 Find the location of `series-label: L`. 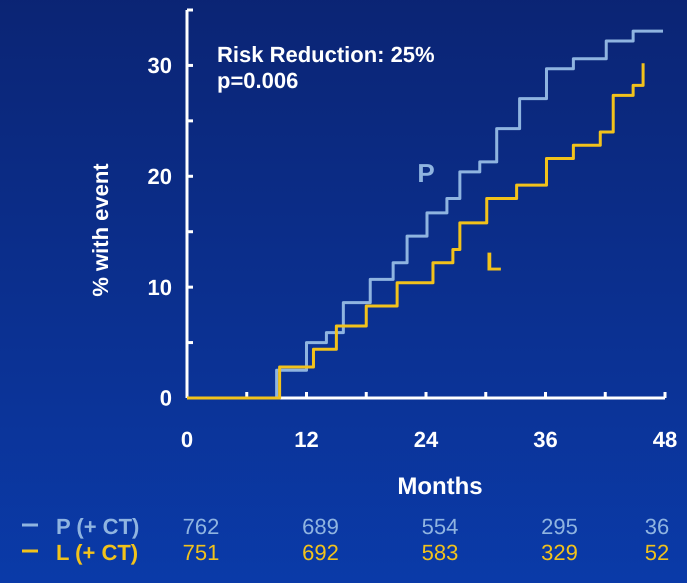

series-label: L is located at coordinates (494, 261).